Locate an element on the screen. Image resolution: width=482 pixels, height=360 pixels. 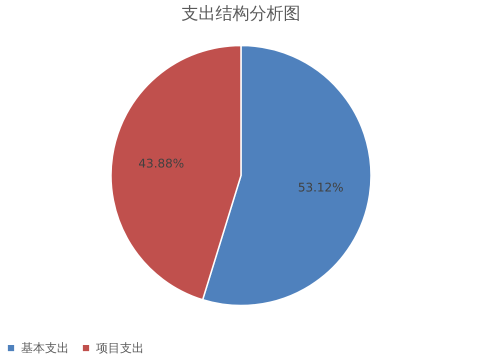
data-label: 53.12% is located at coordinates (321, 187).